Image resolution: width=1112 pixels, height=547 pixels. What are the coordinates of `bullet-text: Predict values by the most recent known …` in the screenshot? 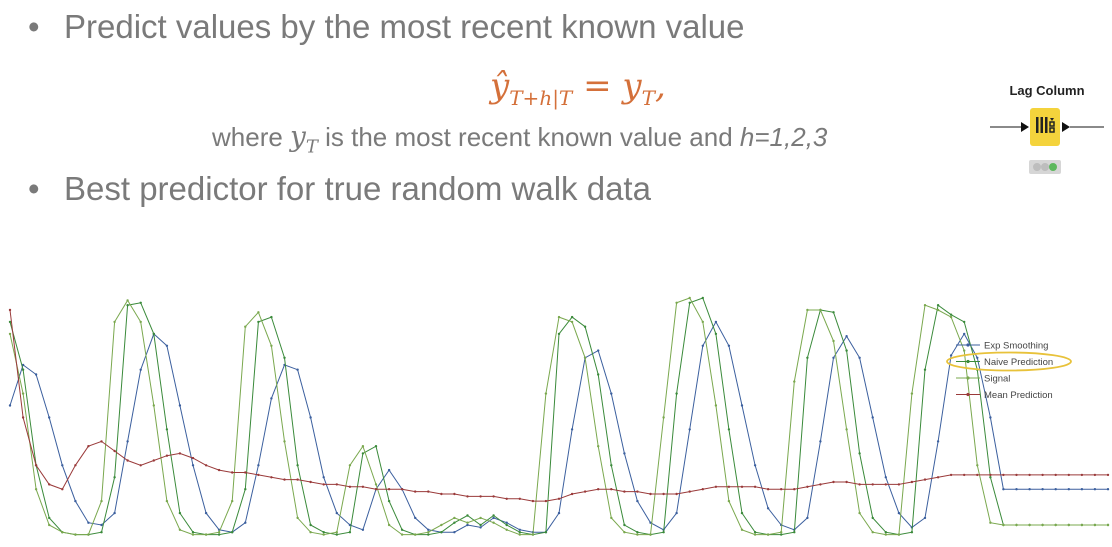 It's located at (404, 26).